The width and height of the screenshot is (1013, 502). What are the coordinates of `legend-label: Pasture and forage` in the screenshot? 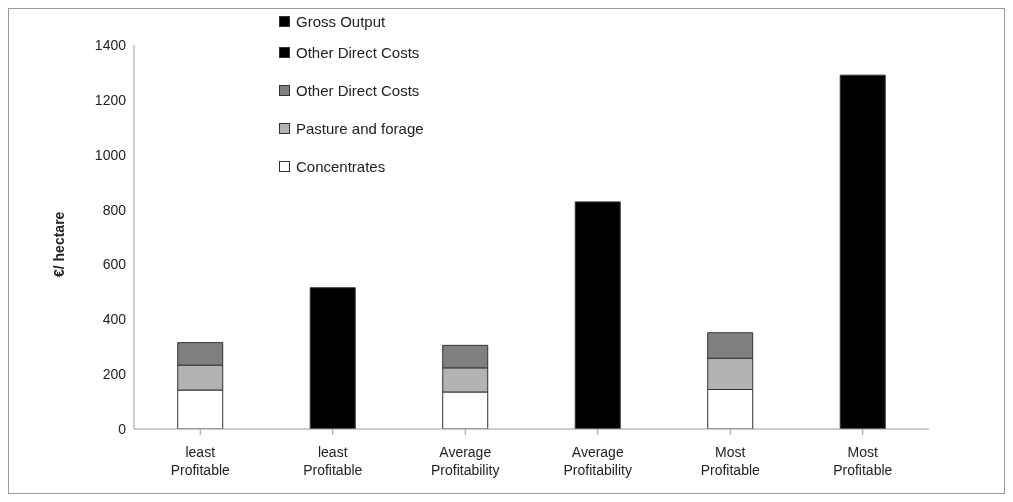 It's located at (360, 128).